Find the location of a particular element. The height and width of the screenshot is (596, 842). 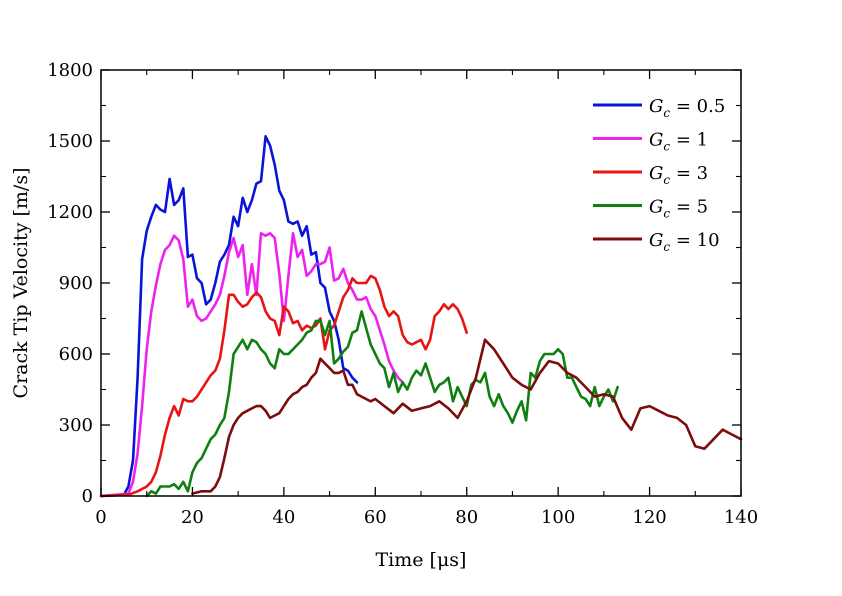

y-tick-label: 300 is located at coordinates (76, 425).